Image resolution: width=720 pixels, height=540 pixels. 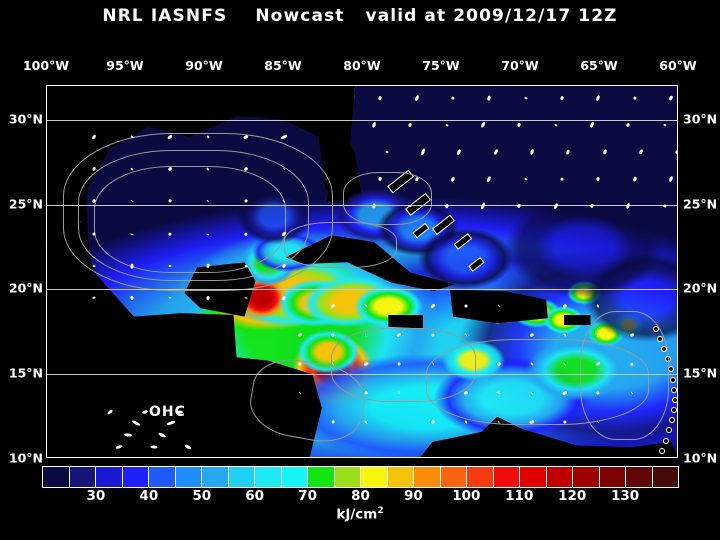 What do you see at coordinates (441, 65) in the screenshot?
I see `lon-tick-75W: 75°W` at bounding box center [441, 65].